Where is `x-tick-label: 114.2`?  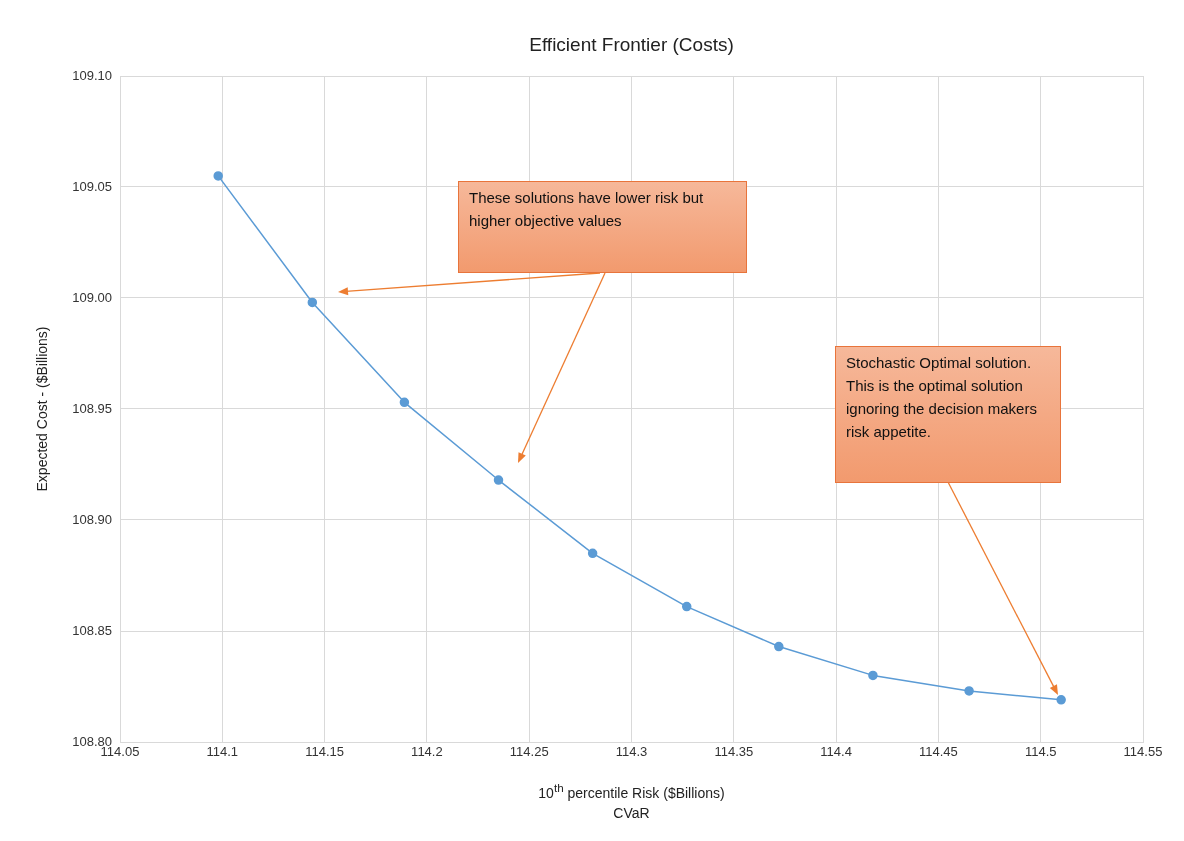
x-tick-label: 114.2 is located at coordinates (427, 752).